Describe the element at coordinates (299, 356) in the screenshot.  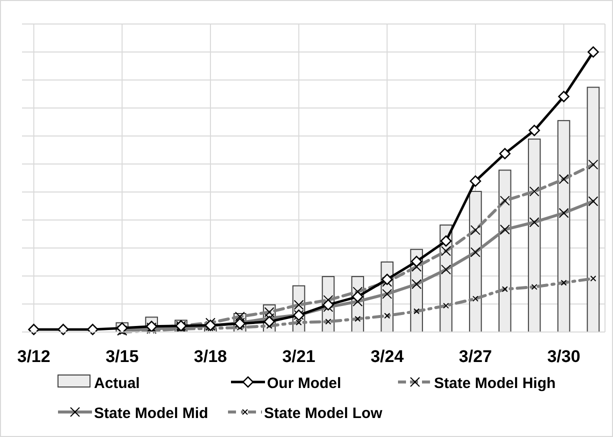
I see `x-tick-label: 3/21` at that location.